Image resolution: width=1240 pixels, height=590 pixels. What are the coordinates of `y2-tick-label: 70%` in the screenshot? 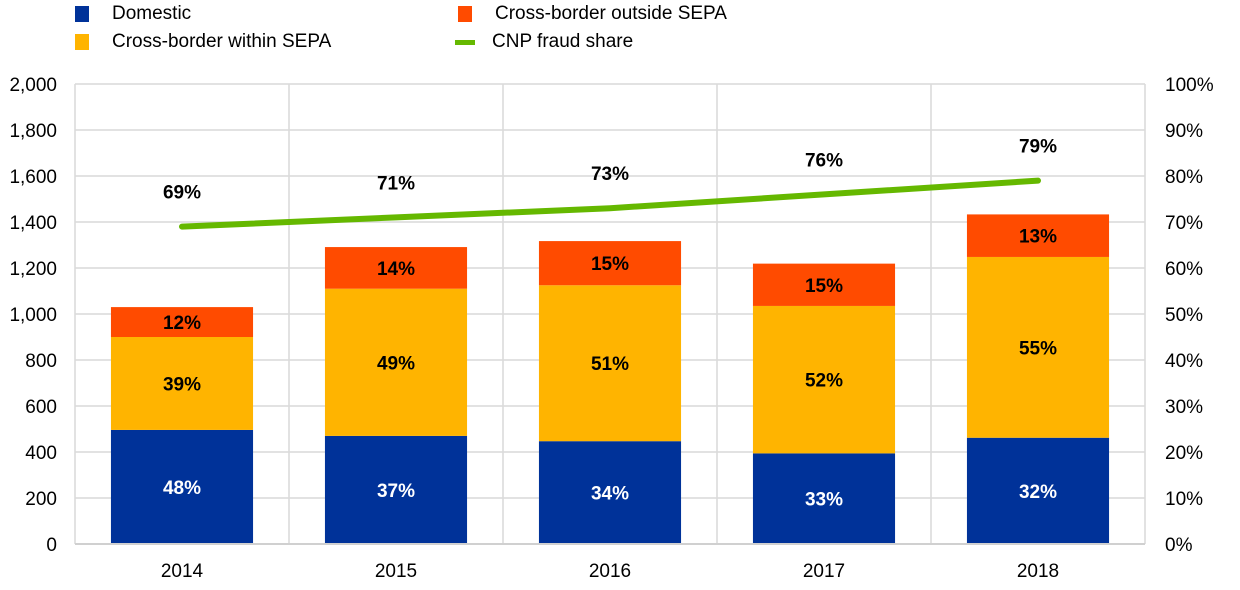 It's located at (1184, 223).